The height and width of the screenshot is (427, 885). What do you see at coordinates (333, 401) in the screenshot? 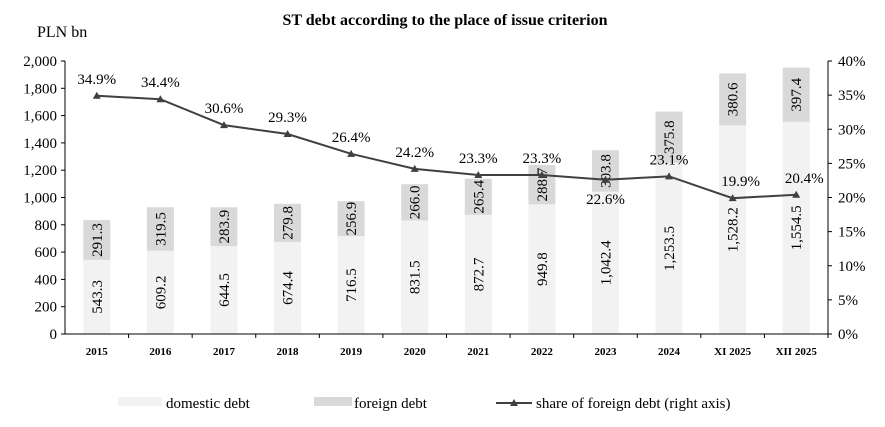
I see `legend-swatch-foreign` at bounding box center [333, 401].